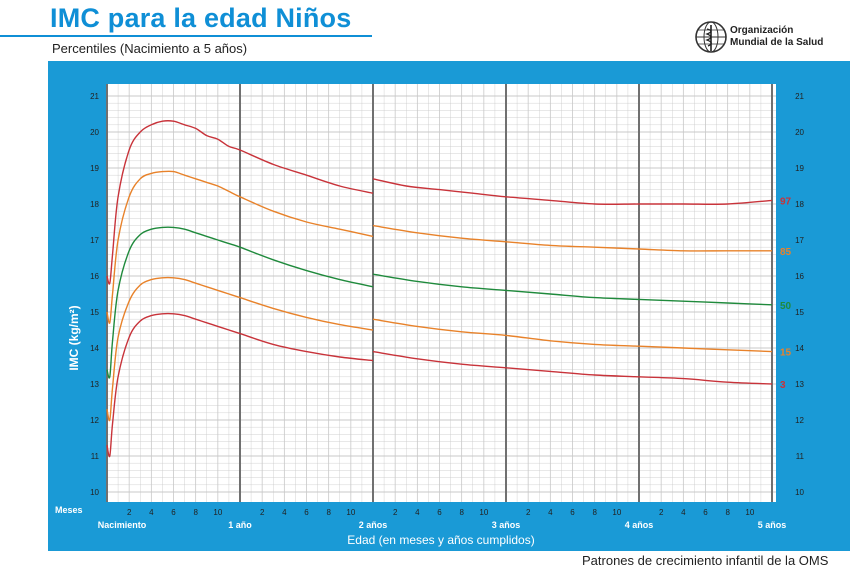 The height and width of the screenshot is (571, 850). Describe the element at coordinates (240, 349) in the screenshot. I see `percentile-15-line-birth-to-2y` at that location.